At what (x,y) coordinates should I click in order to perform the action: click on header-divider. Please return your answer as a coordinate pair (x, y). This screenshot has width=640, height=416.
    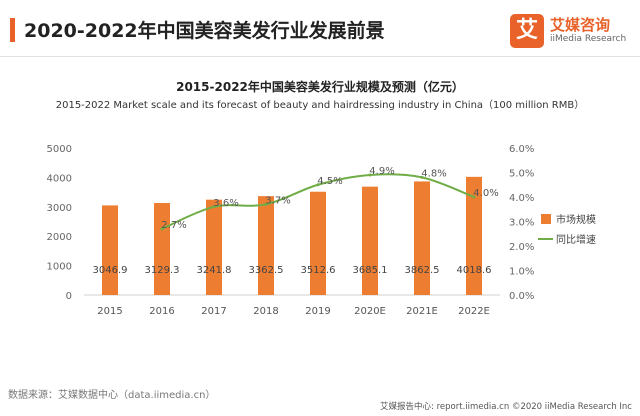
    Looking at the image, I should click on (320, 56).